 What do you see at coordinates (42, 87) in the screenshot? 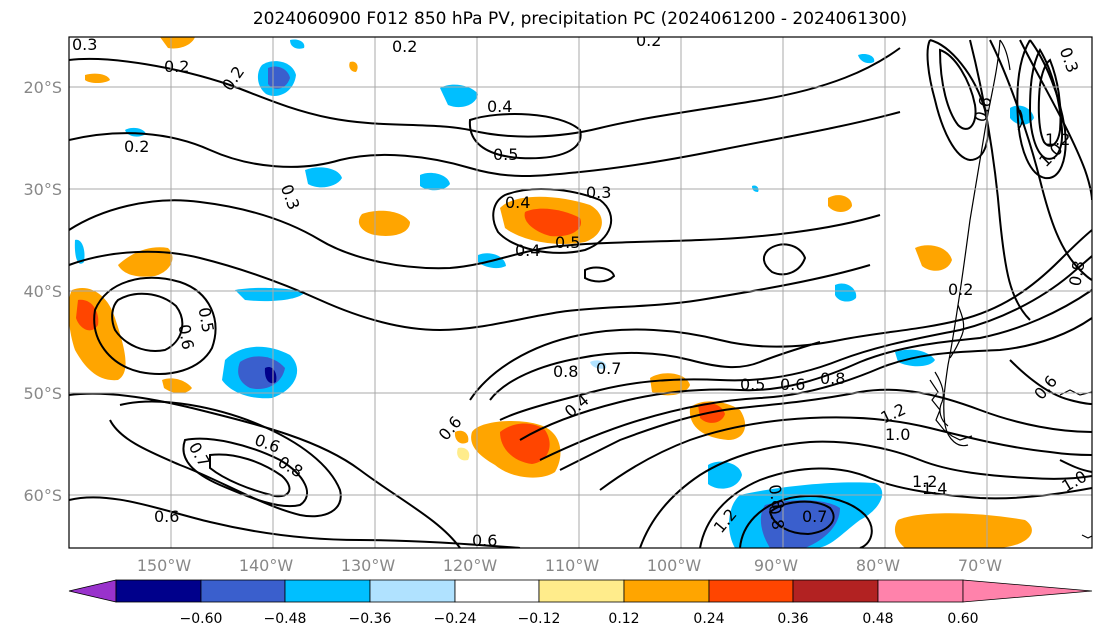
I see `lat-label: 20°S` at bounding box center [42, 87].